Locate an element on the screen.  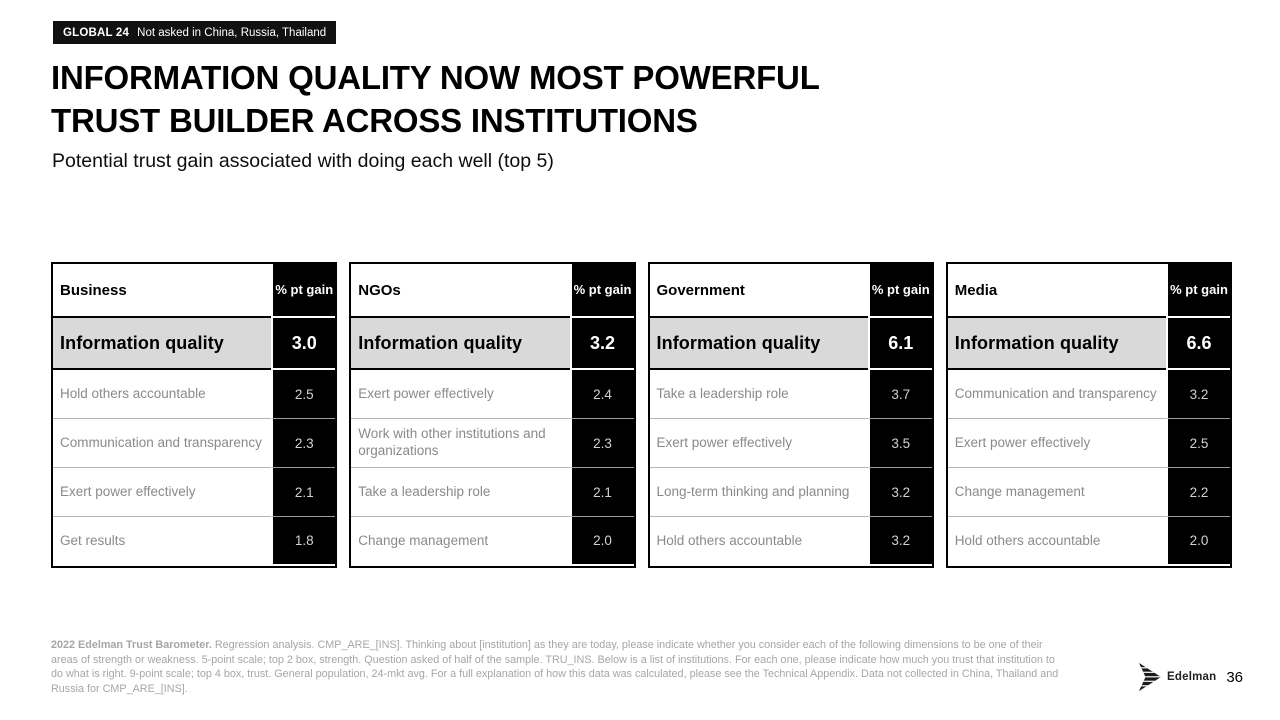
edelman-logo-icon is located at coordinates (1150, 677).